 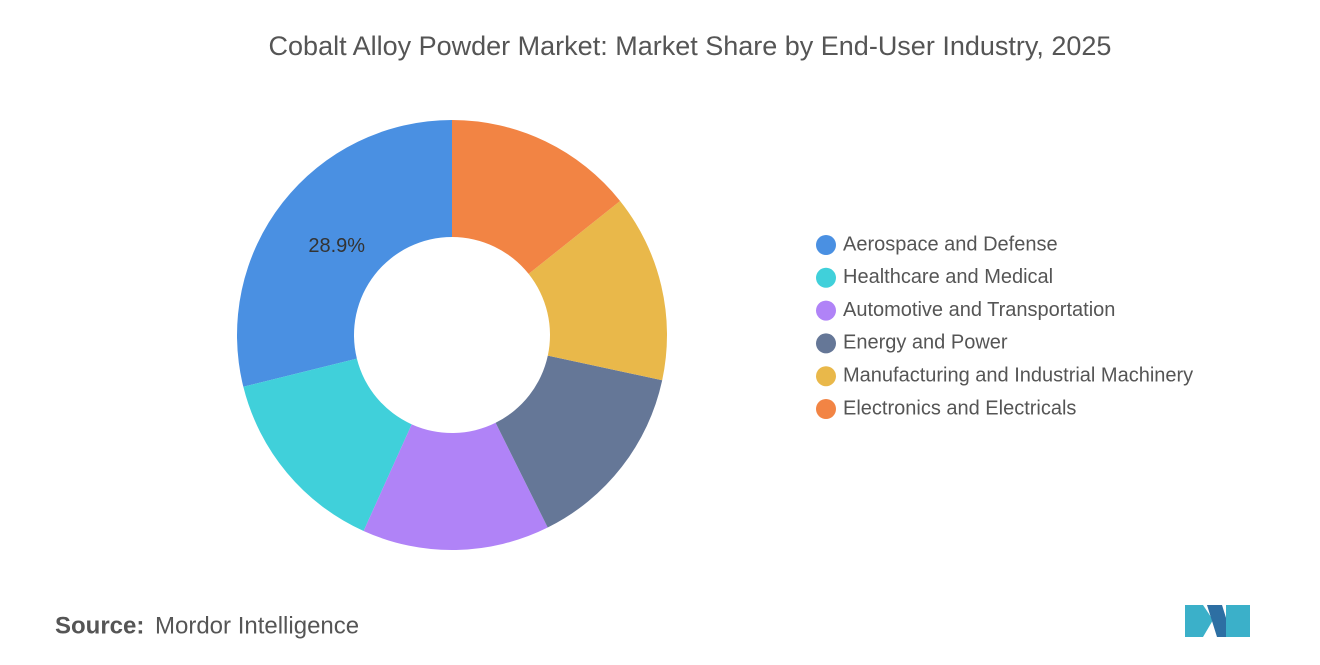 I want to click on source-label: Source:, so click(x=99, y=625).